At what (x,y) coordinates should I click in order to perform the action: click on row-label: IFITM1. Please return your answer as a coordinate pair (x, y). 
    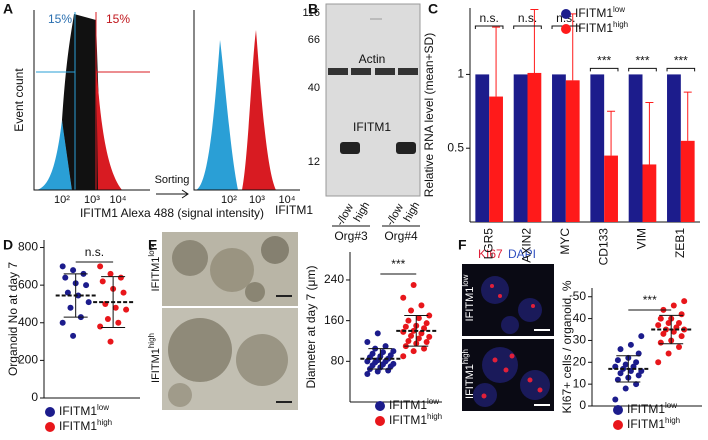
    Looking at the image, I should click on (294, 210).